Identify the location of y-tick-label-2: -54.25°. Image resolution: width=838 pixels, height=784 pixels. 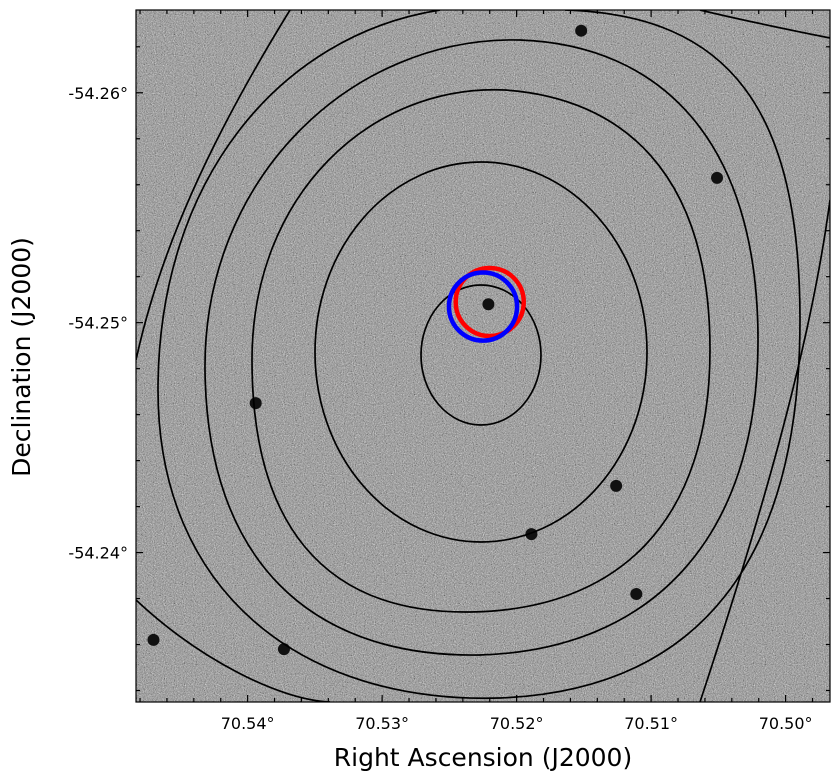
(98, 323).